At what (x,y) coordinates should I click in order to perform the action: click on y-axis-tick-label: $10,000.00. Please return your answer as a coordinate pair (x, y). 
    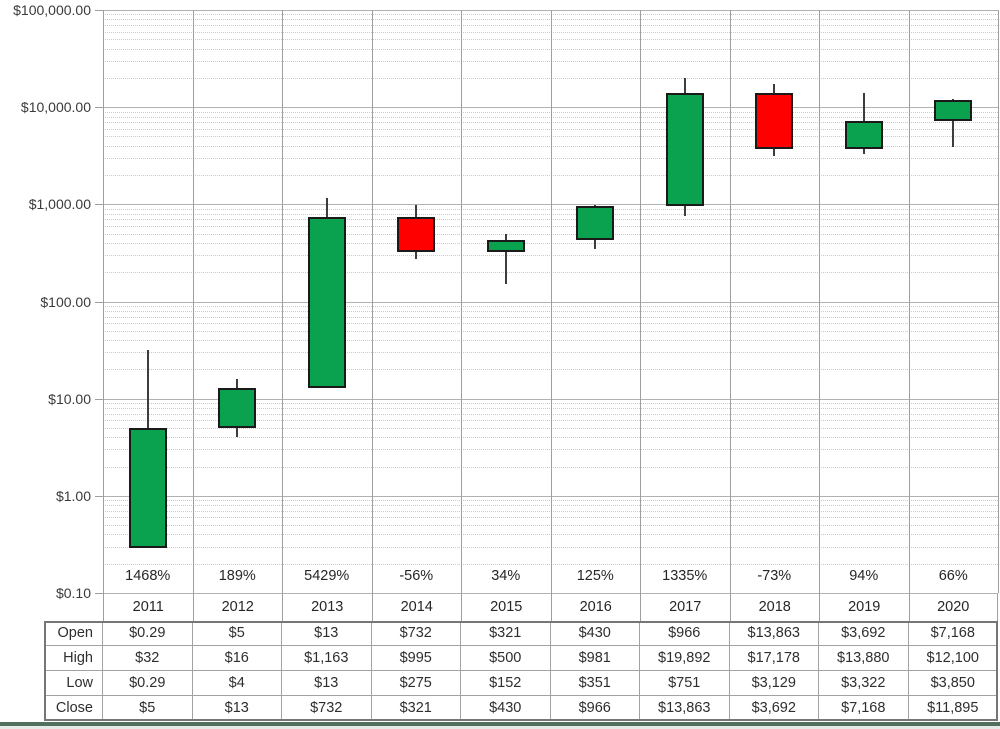
    Looking at the image, I should click on (55, 107).